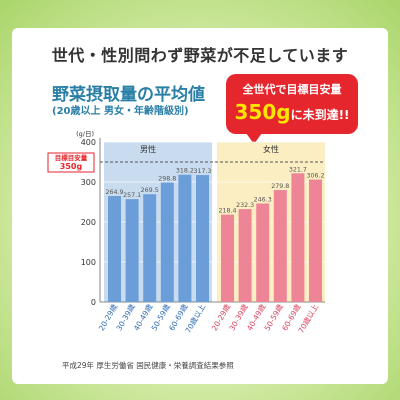  I want to click on callout-amount: 350g, so click(262, 112).